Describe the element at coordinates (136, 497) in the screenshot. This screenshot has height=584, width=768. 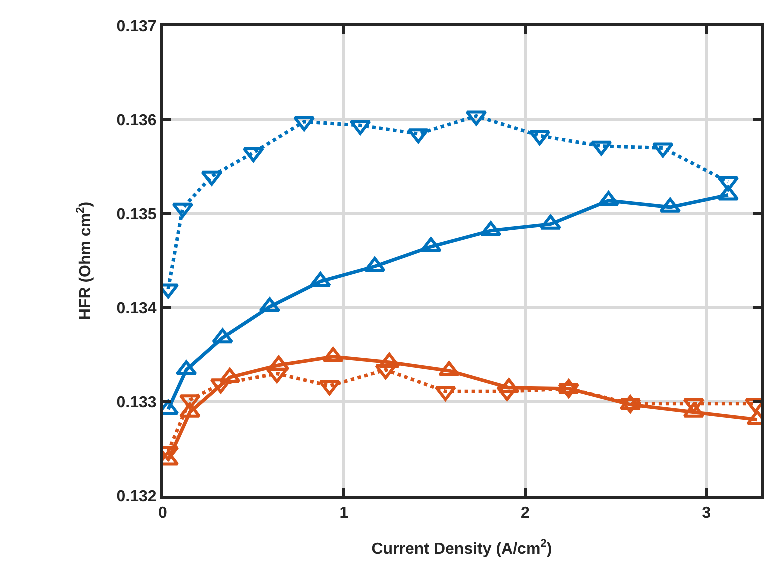
I see `y-tick-label: 0.132` at that location.